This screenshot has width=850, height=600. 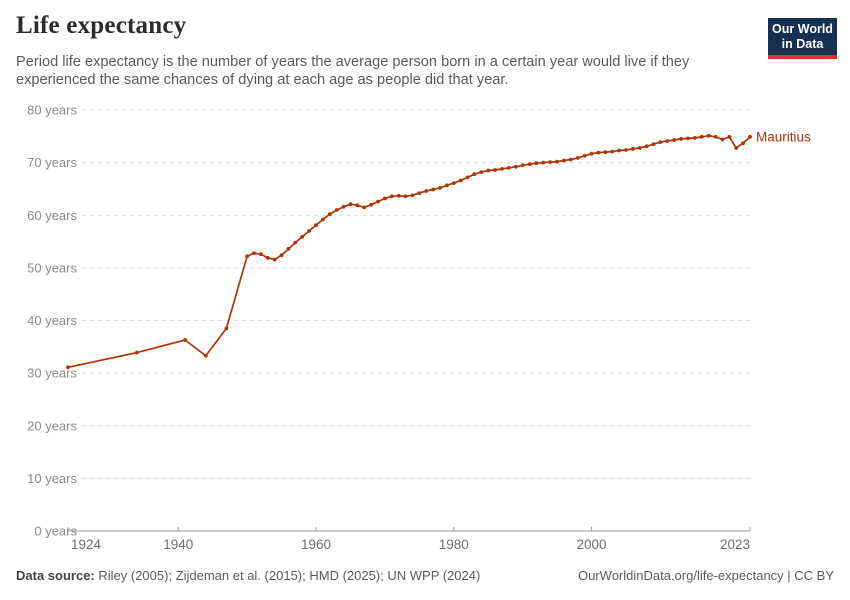 I want to click on y-axis-label: 40 years, so click(x=52, y=320).